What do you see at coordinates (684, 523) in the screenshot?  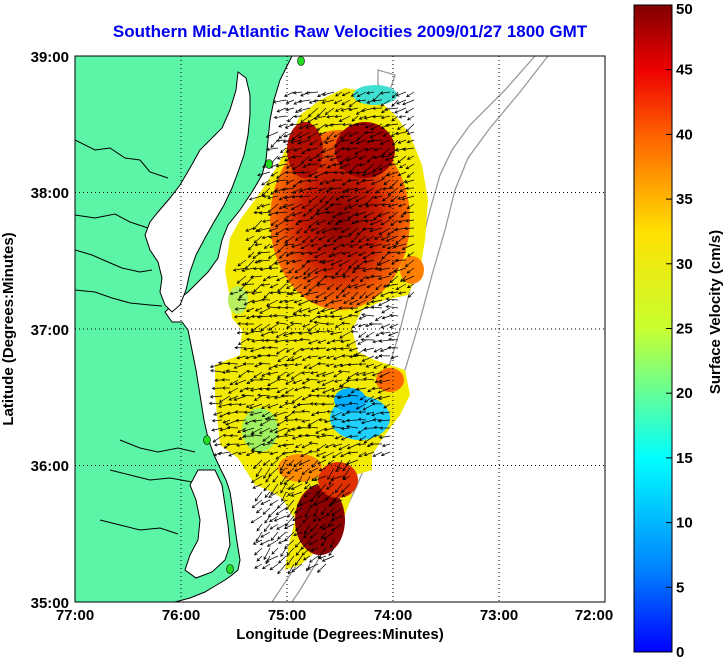 I see `colorbar-tick-label: 10` at bounding box center [684, 523].